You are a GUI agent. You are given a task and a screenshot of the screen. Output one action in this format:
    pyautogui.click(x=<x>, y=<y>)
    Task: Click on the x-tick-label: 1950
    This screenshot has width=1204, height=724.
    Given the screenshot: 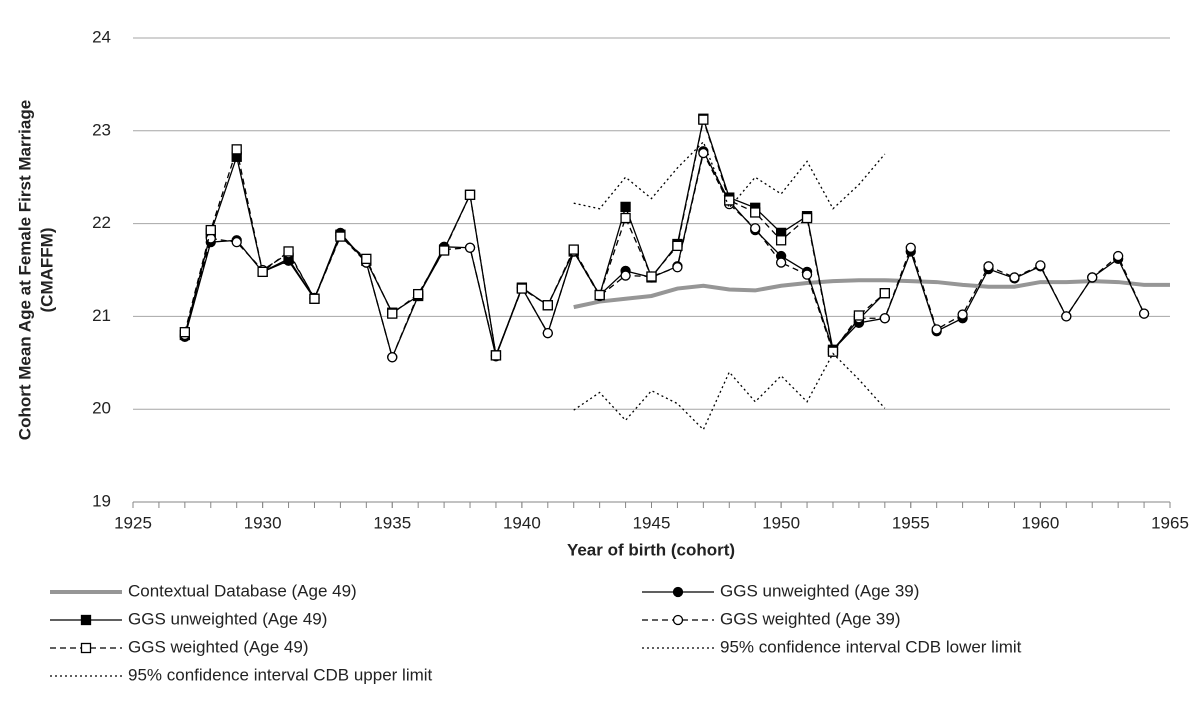 What is the action you would take?
    pyautogui.click(x=781, y=522)
    